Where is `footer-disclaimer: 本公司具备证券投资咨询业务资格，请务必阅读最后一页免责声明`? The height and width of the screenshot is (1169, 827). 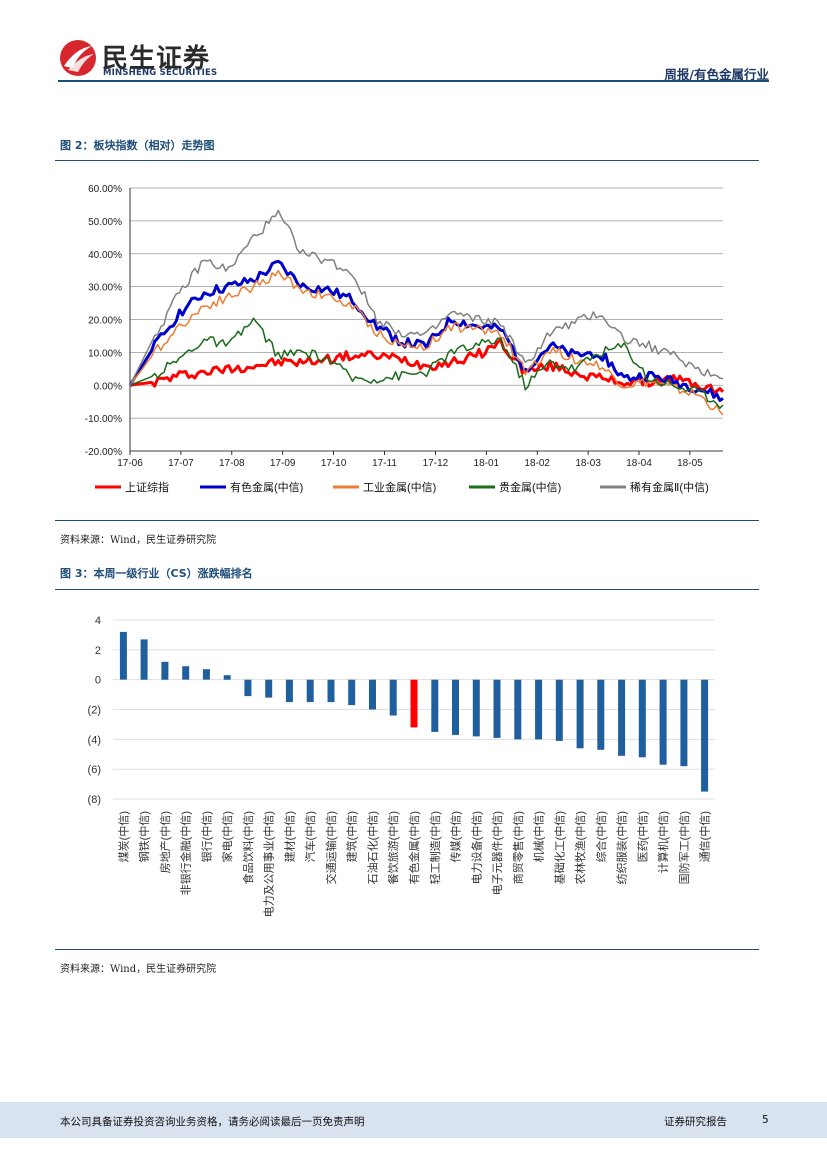
footer-disclaimer: 本公司具备证券投资咨询业务资格，请务必阅读最后一页免责声明 is located at coordinates (212, 1122).